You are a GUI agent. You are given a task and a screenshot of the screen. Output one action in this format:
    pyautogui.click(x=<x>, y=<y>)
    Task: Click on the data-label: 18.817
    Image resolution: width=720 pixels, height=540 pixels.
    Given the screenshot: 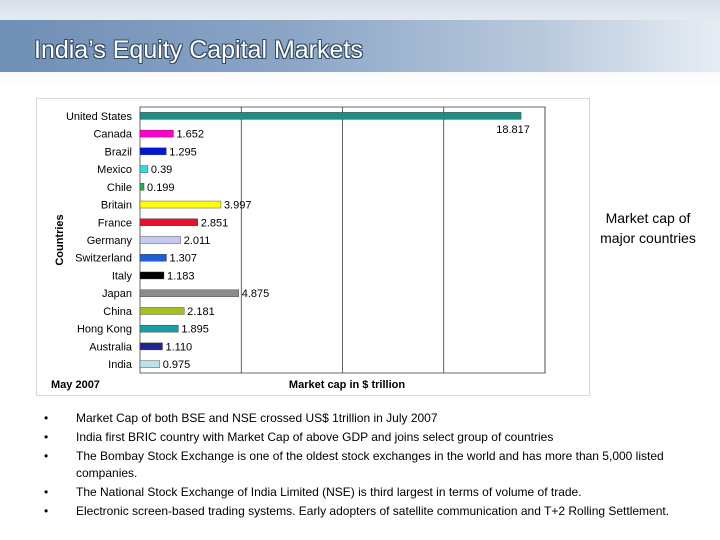 What is the action you would take?
    pyautogui.click(x=513, y=130)
    